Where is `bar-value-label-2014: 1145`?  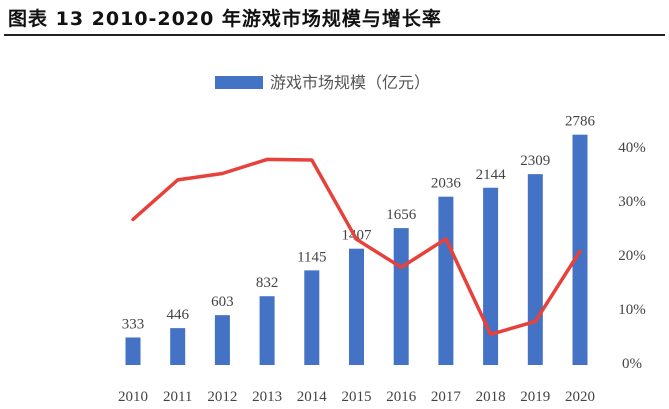 bar-value-label-2014: 1145 is located at coordinates (311, 257).